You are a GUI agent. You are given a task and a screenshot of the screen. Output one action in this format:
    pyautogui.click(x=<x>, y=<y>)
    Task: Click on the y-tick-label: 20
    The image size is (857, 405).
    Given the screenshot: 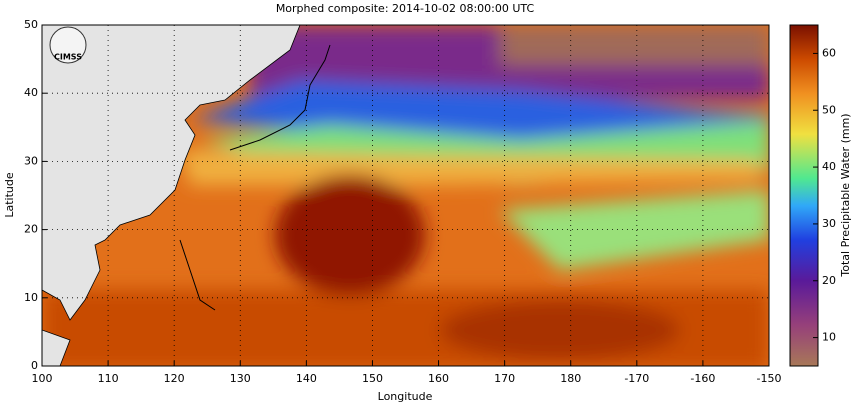 What is the action you would take?
    pyautogui.click(x=31, y=229)
    